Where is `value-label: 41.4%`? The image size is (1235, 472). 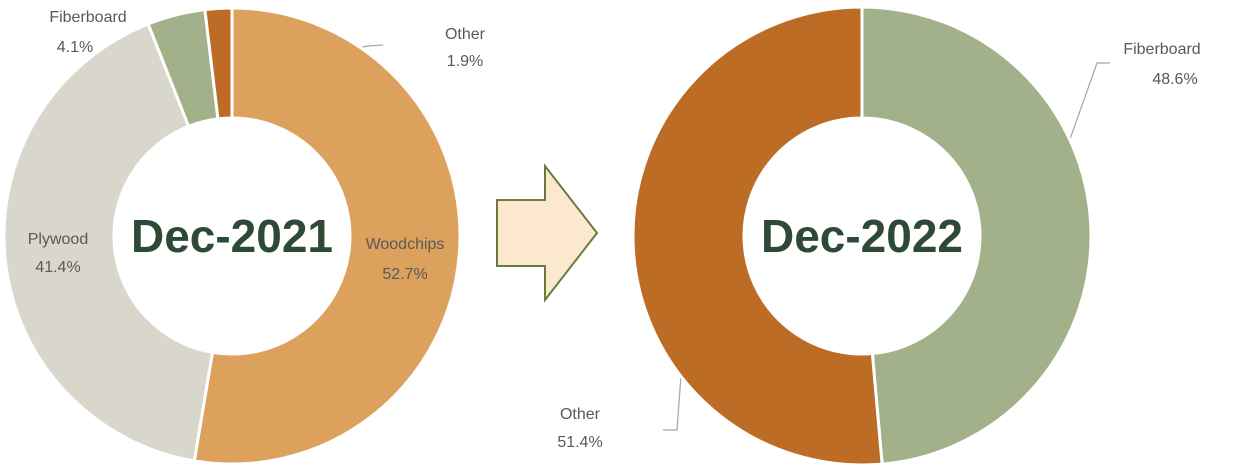 value-label: 41.4% is located at coordinates (57, 267).